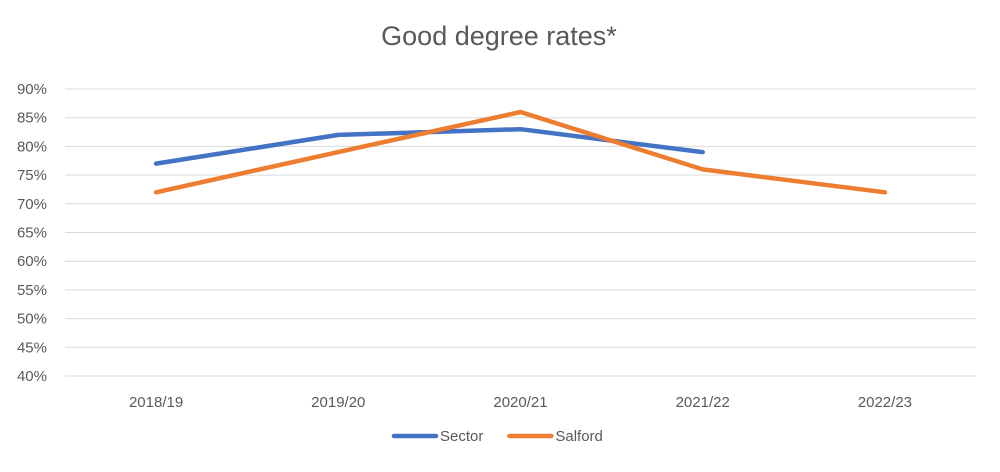 The image size is (1000, 472). Describe the element at coordinates (338, 402) in the screenshot. I see `x-tick-label: 2019/20` at that location.